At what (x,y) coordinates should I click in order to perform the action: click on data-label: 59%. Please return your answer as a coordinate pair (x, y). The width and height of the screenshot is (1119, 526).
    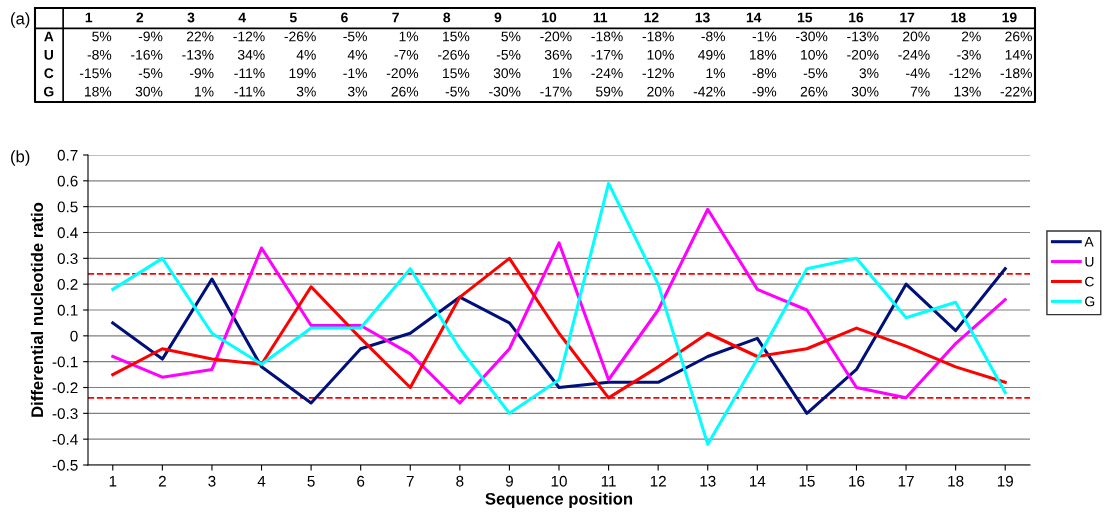
    Looking at the image, I should click on (609, 91).